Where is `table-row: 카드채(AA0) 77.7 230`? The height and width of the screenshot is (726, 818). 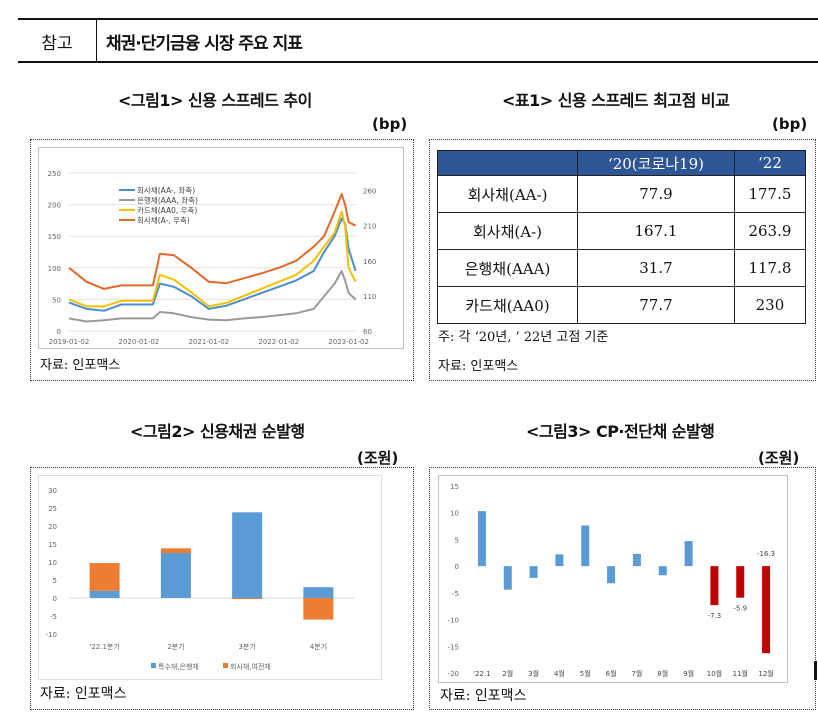 table-row: 카드채(AA0) 77.7 230 is located at coordinates (621, 305).